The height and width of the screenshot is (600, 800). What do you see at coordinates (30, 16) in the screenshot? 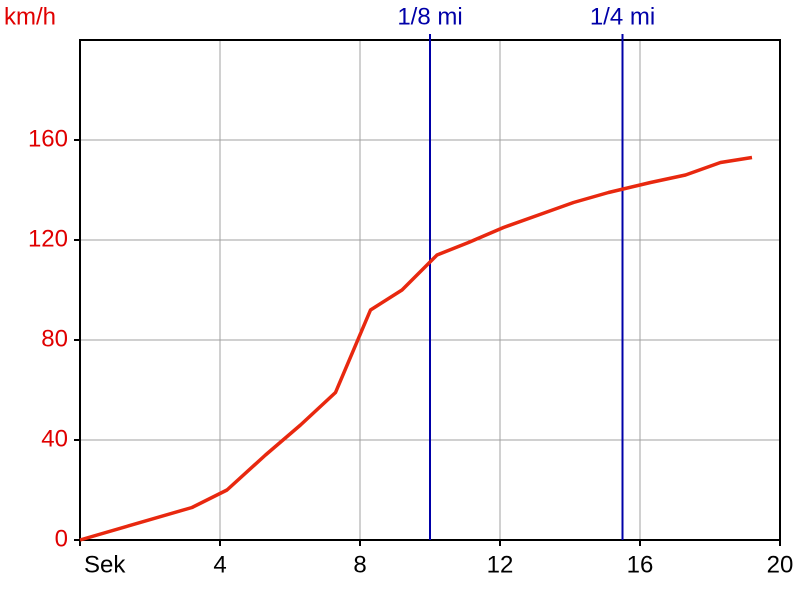
I see `y-axis-label: km/h` at bounding box center [30, 16].